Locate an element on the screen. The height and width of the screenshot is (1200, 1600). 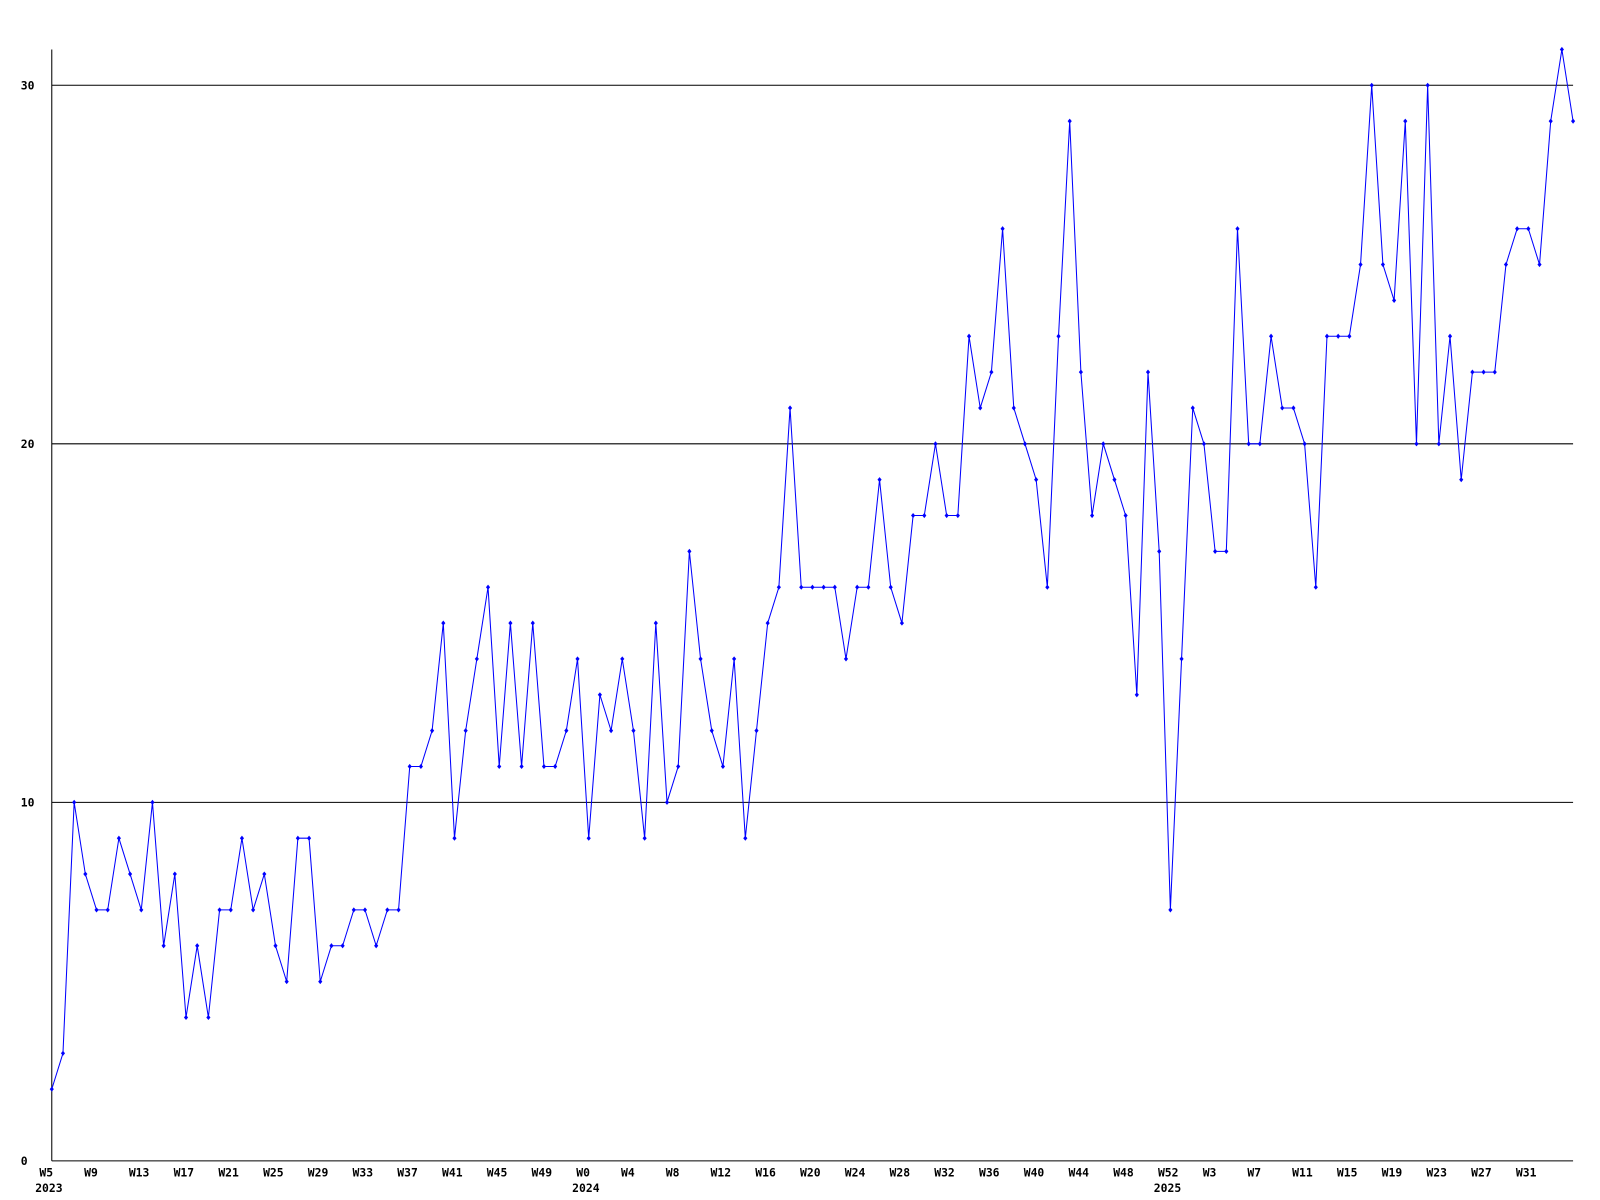
x-tick-label: W28 is located at coordinates (899, 1172).